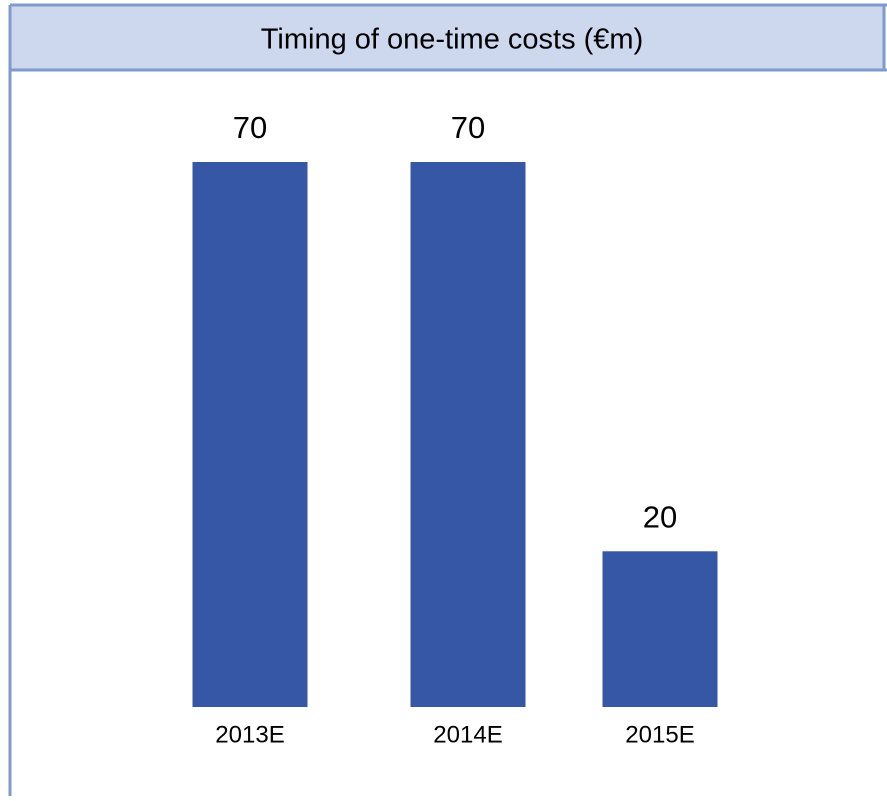 The width and height of the screenshot is (887, 801). What do you see at coordinates (660, 516) in the screenshot?
I see `value-label: 20` at bounding box center [660, 516].